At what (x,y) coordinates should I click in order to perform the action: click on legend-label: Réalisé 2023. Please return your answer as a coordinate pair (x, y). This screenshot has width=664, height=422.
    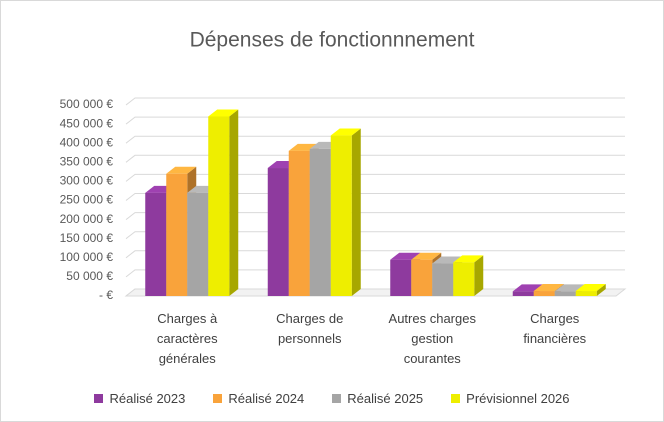
    Looking at the image, I should click on (147, 398).